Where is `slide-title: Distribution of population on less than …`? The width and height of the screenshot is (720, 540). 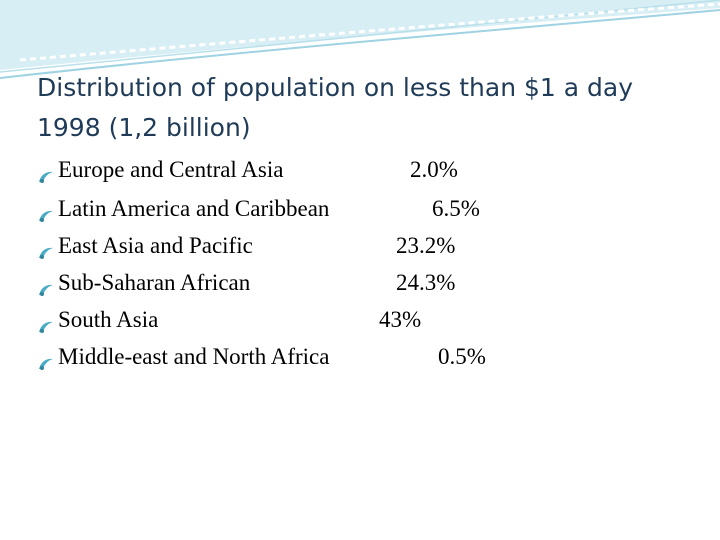 slide-title: Distribution of population on less than … is located at coordinates (335, 107).